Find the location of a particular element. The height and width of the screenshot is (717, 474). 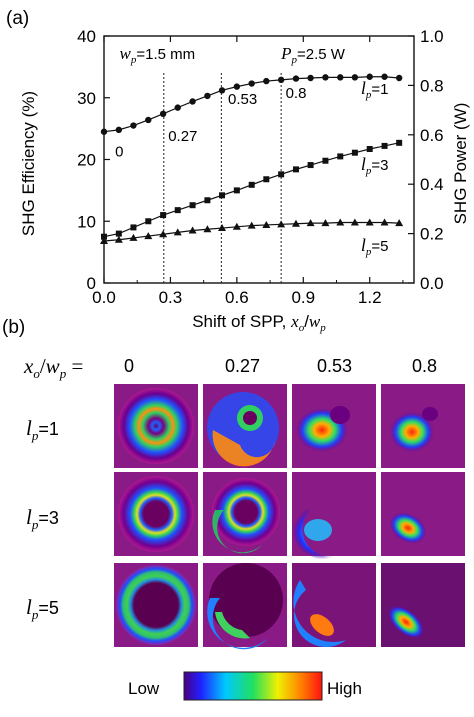

column-label: 0.8 is located at coordinates (424, 366).